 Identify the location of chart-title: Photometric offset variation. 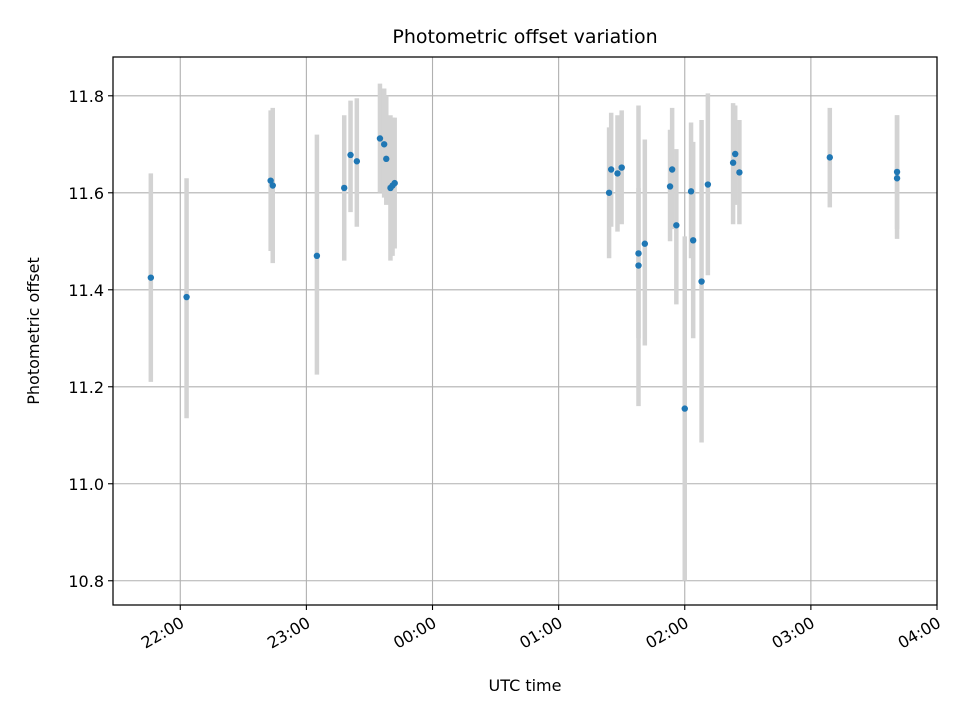
(524, 37).